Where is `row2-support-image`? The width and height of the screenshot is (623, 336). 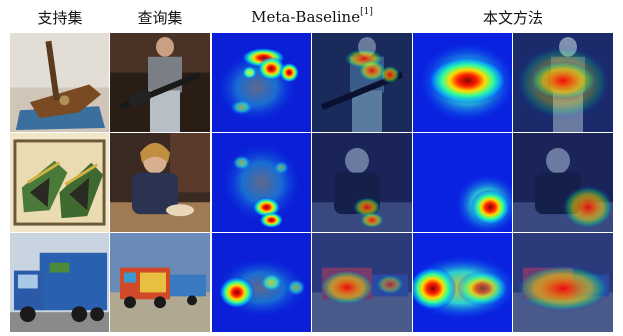
row2-support-image is located at coordinates (59, 182).